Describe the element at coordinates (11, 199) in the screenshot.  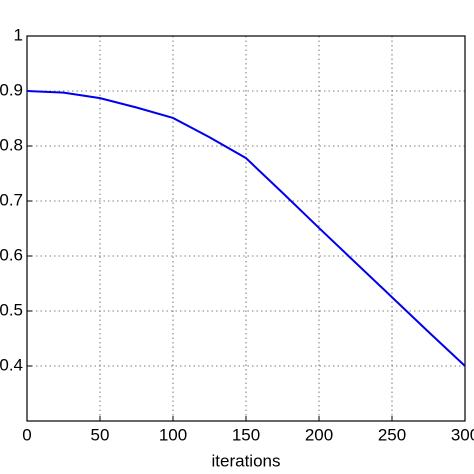
I see `y-tick-label: 0.7` at that location.